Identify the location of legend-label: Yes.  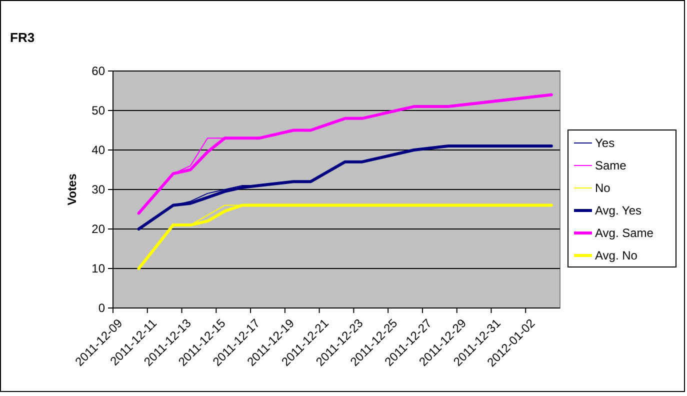
(605, 143).